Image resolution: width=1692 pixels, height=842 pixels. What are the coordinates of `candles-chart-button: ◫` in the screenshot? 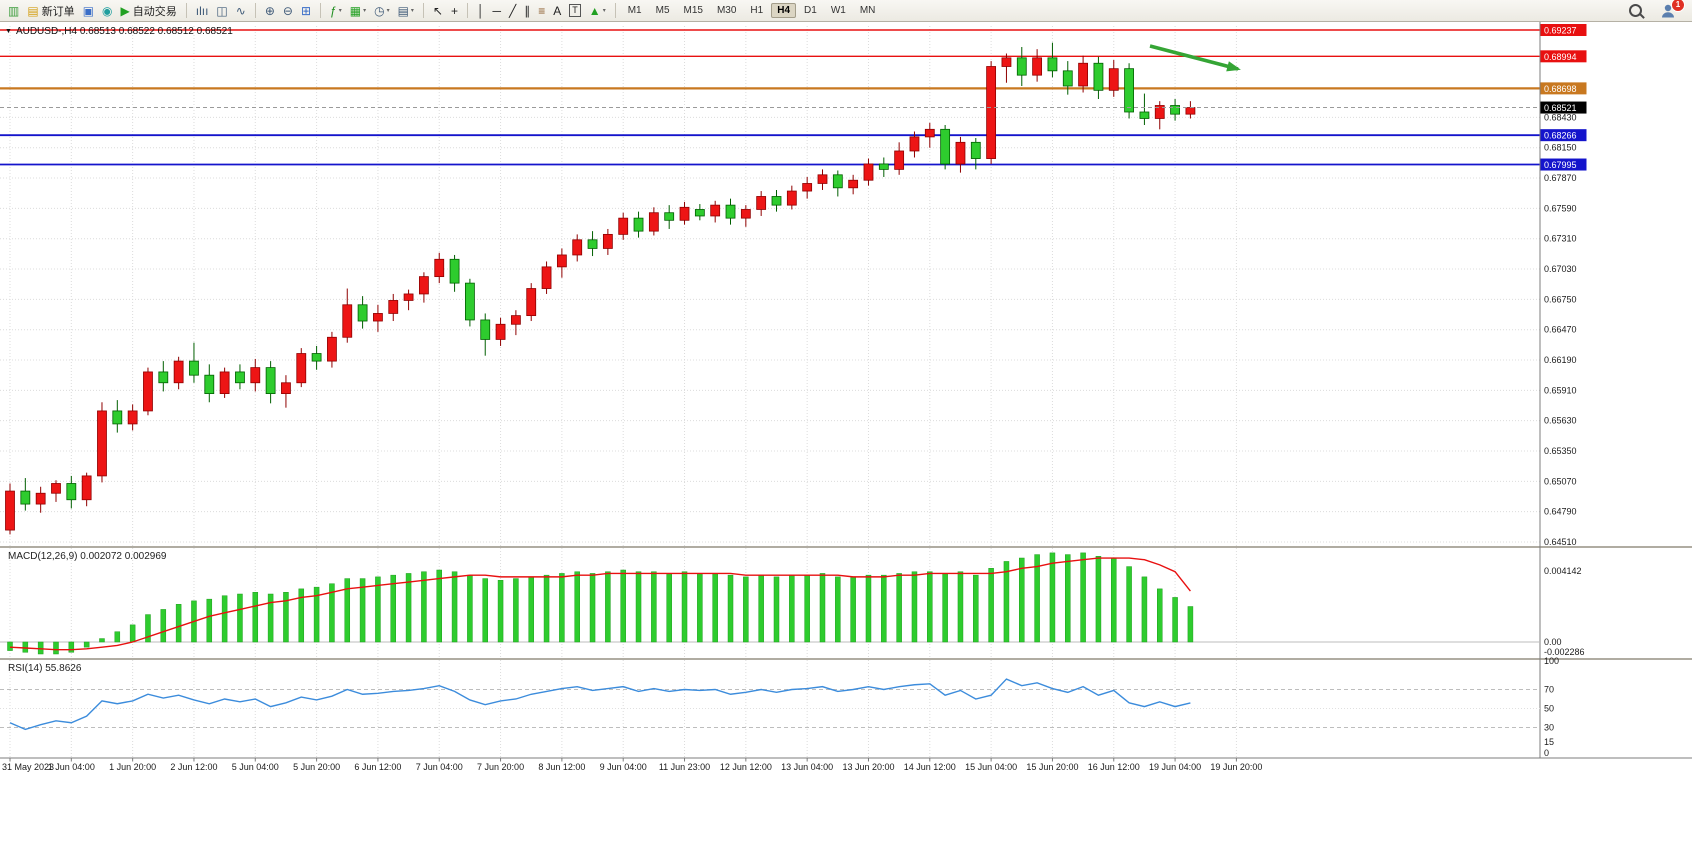 It's located at (221, 11).